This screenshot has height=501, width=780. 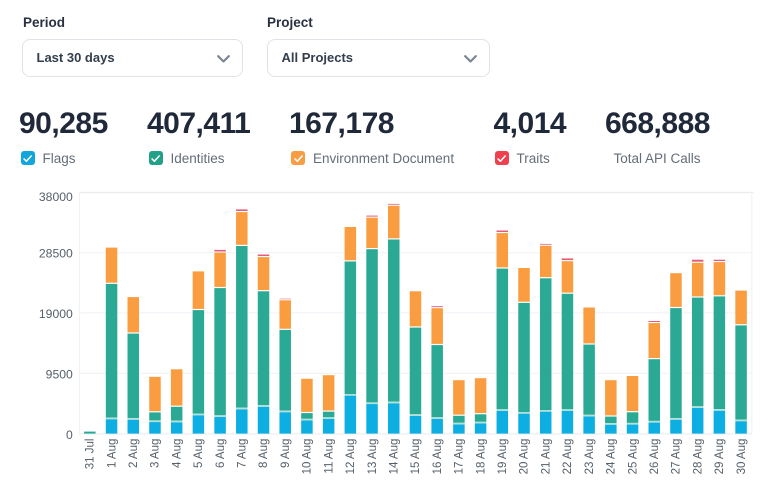 What do you see at coordinates (720, 457) in the screenshot?
I see `svg-text: 29 Aug` at bounding box center [720, 457].